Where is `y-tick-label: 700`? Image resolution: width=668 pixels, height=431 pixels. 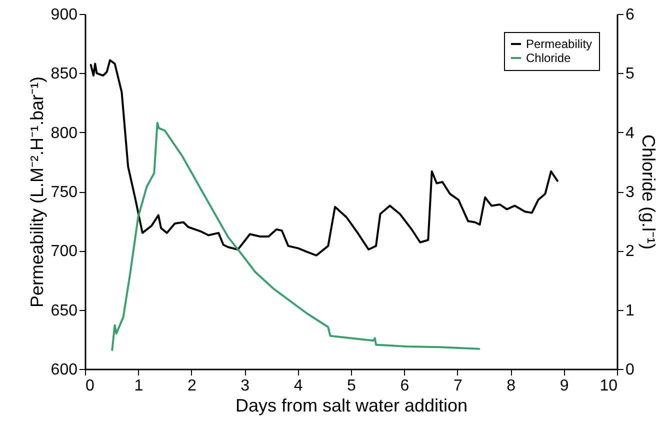
y-tick-label: 700 is located at coordinates (64, 251).